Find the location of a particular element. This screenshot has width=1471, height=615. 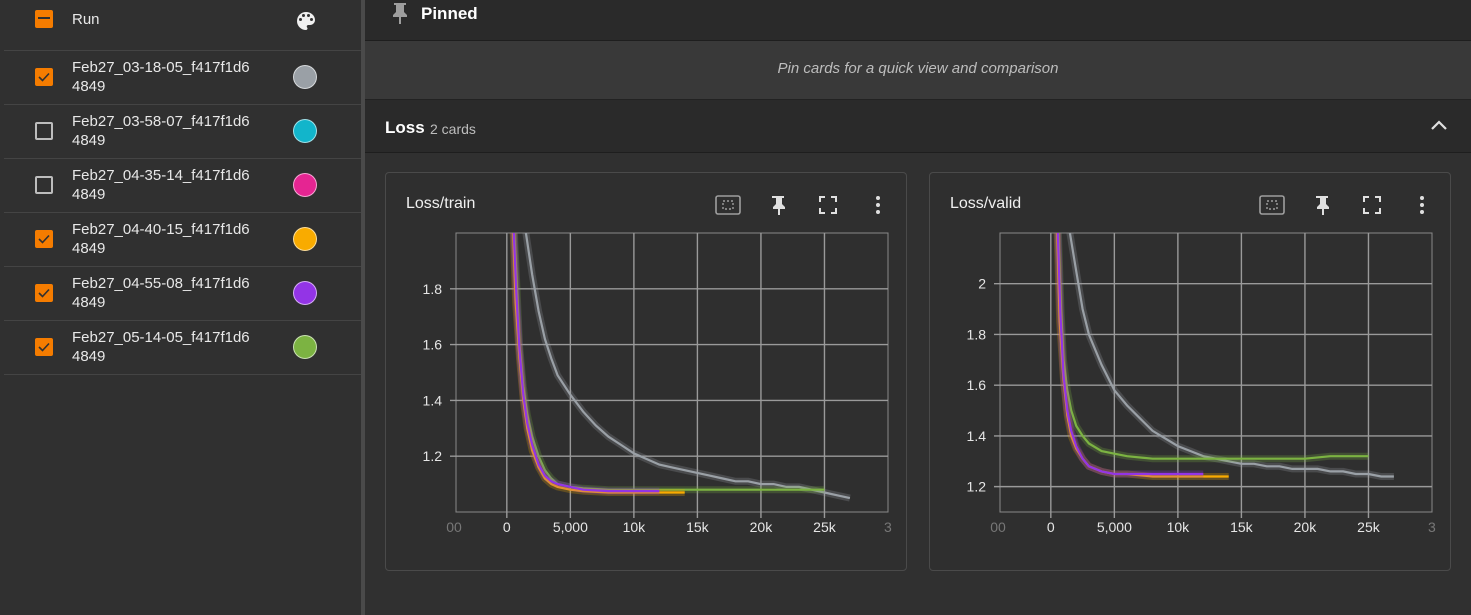

runs-header-row: Run is located at coordinates (182, 25).